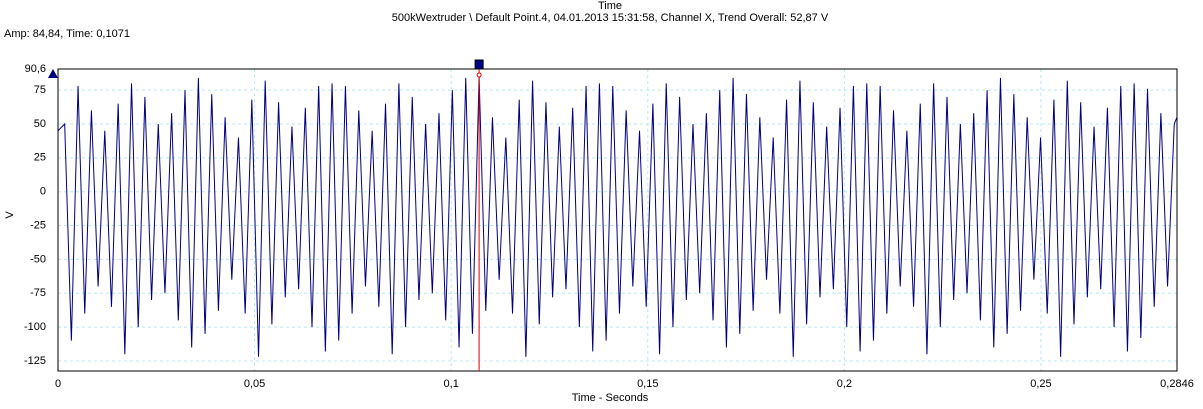 Image resolution: width=1203 pixels, height=409 pixels. Describe the element at coordinates (58, 384) in the screenshot. I see `x-tick-label: 0` at that location.